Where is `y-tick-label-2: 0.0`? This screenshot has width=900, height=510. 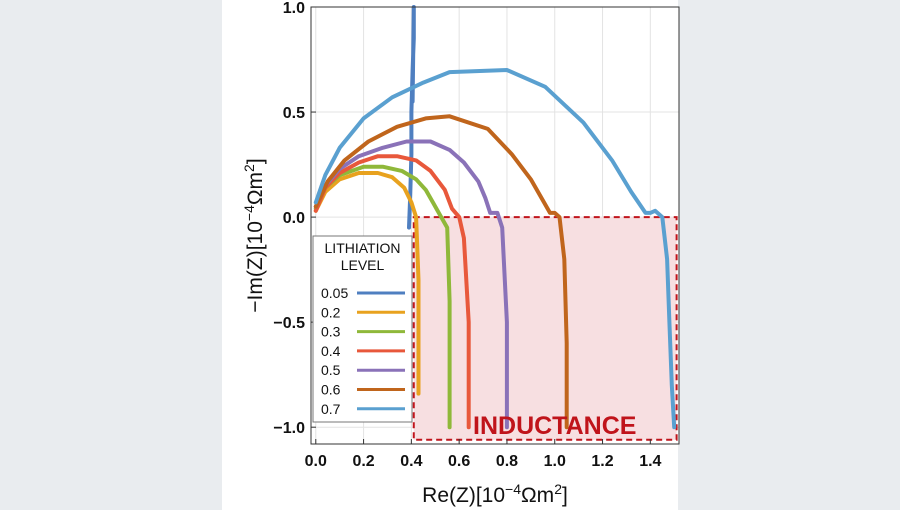 y-tick-label-2: 0.0 is located at coordinates (294, 218).